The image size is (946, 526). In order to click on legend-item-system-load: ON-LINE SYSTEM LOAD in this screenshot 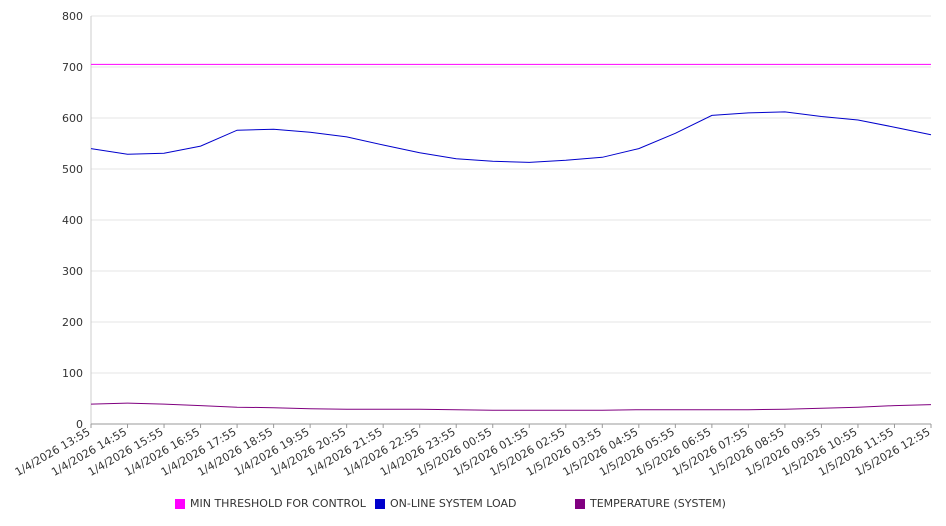, I will do `click(445, 503)`.